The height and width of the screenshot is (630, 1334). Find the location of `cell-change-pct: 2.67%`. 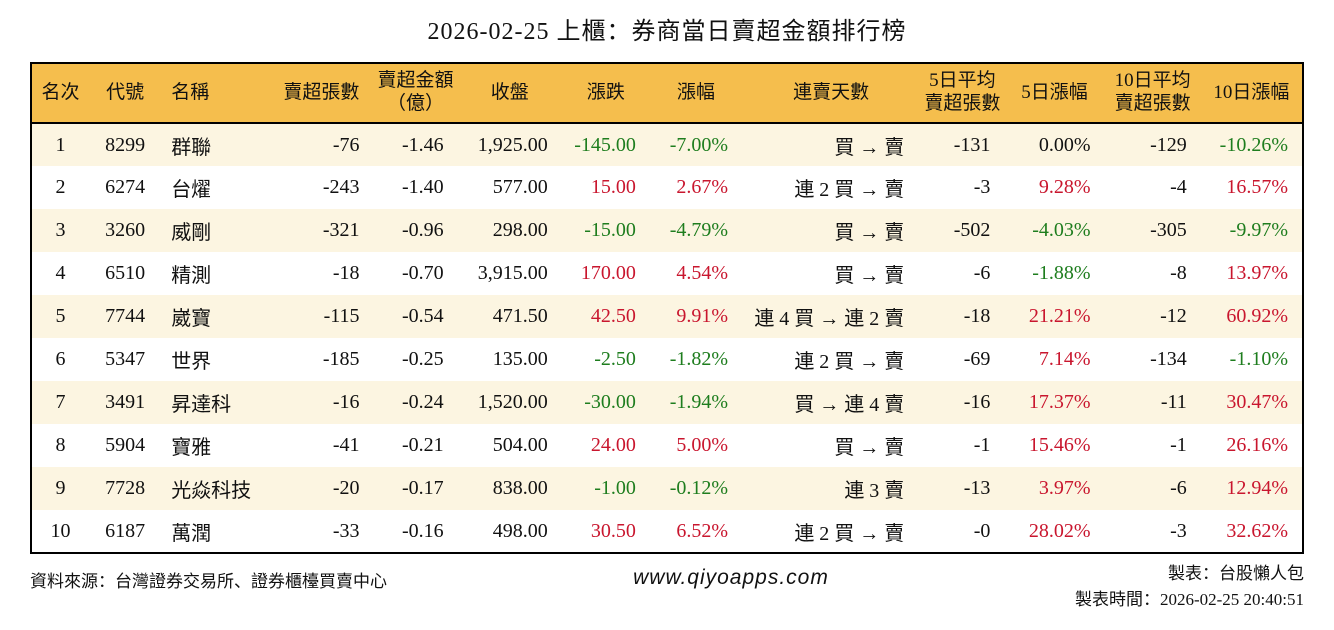

cell-change-pct: 2.67% is located at coordinates (702, 187).